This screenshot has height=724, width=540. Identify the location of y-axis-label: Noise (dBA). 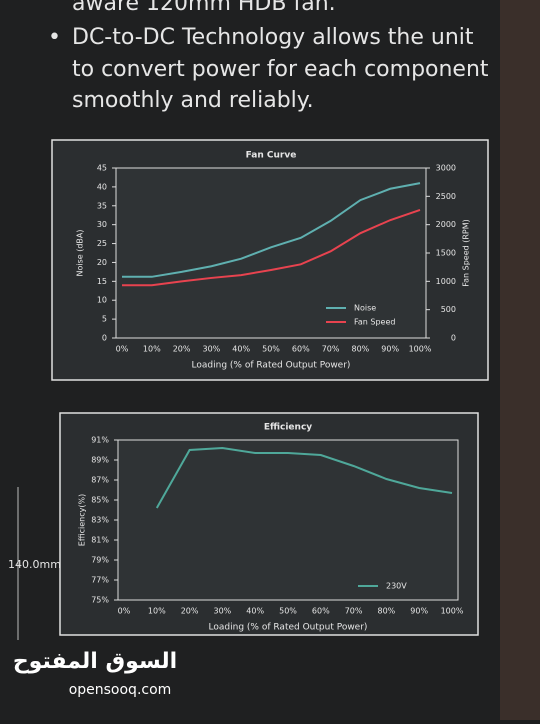
(80, 252).